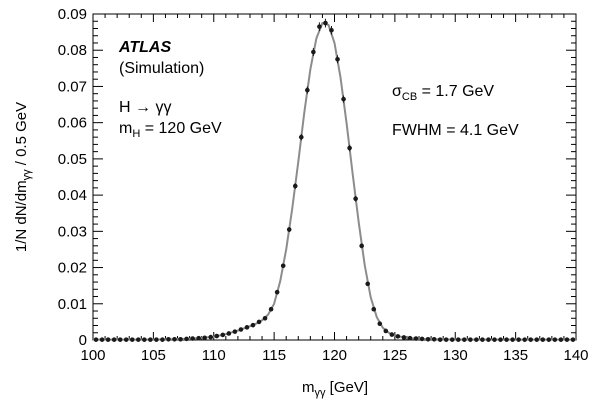  What do you see at coordinates (161, 68) in the screenshot?
I see `status-label: (Simulation)` at bounding box center [161, 68].